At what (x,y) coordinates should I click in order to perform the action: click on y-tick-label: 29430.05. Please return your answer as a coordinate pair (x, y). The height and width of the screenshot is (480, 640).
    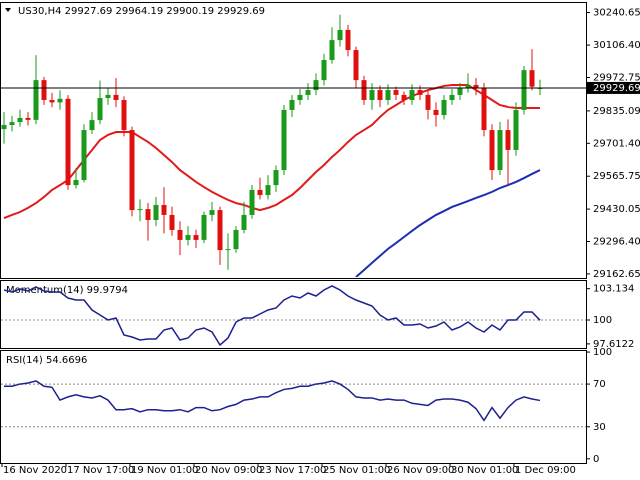
    Looking at the image, I should click on (616, 209).